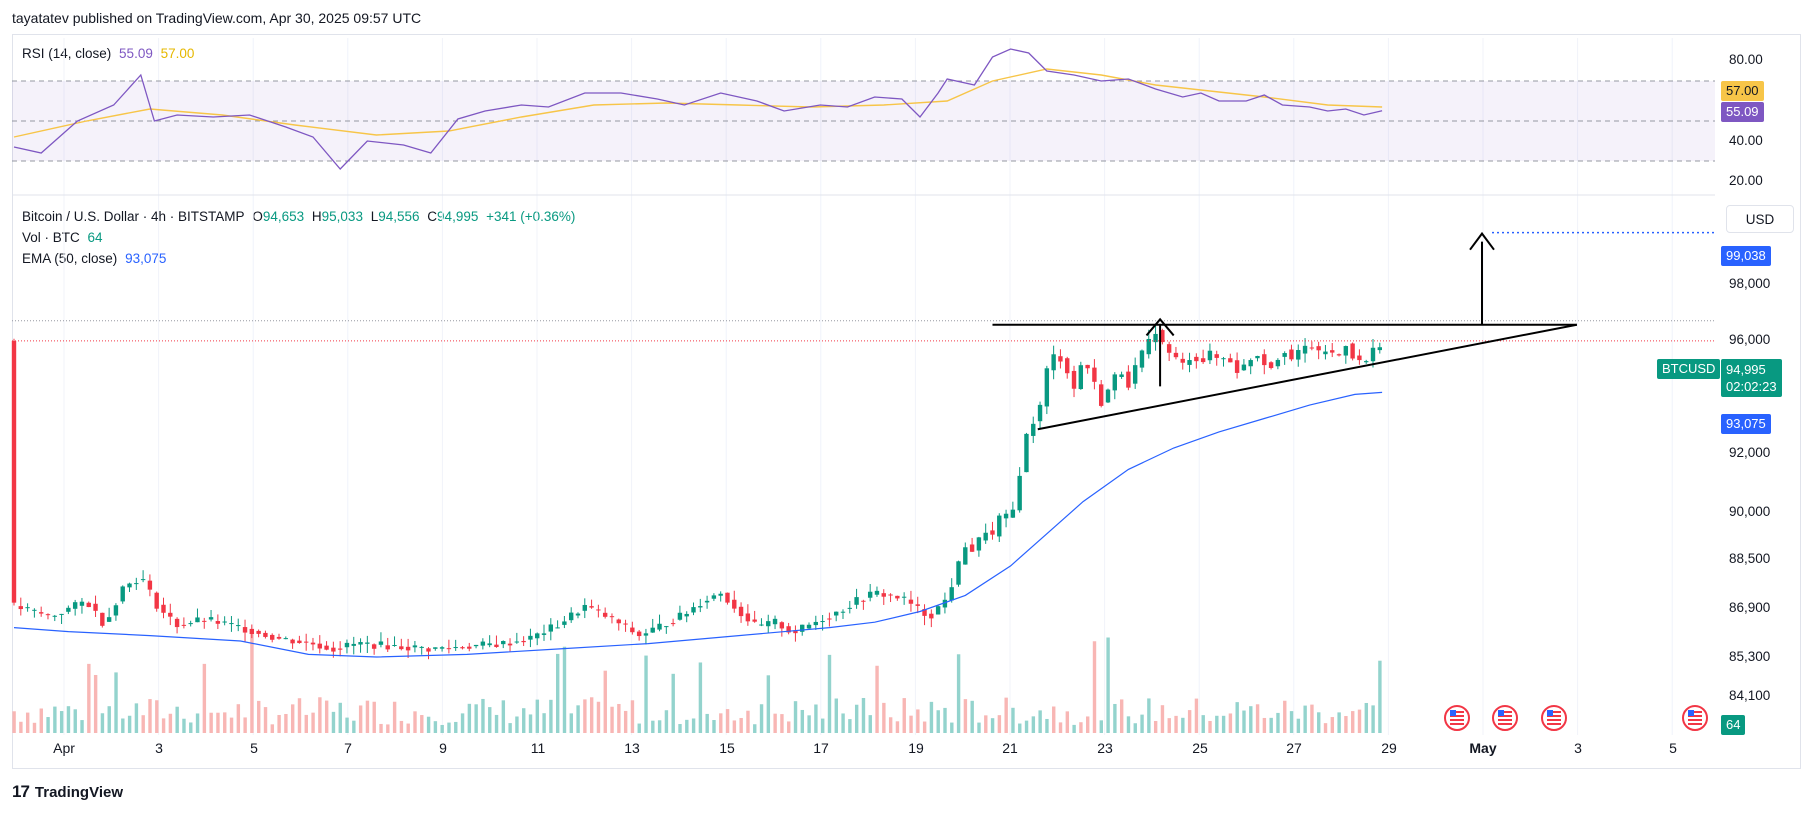 The height and width of the screenshot is (813, 1814). Describe the element at coordinates (458, 216) in the screenshot. I see `ohlc-close: 94,995` at that location.